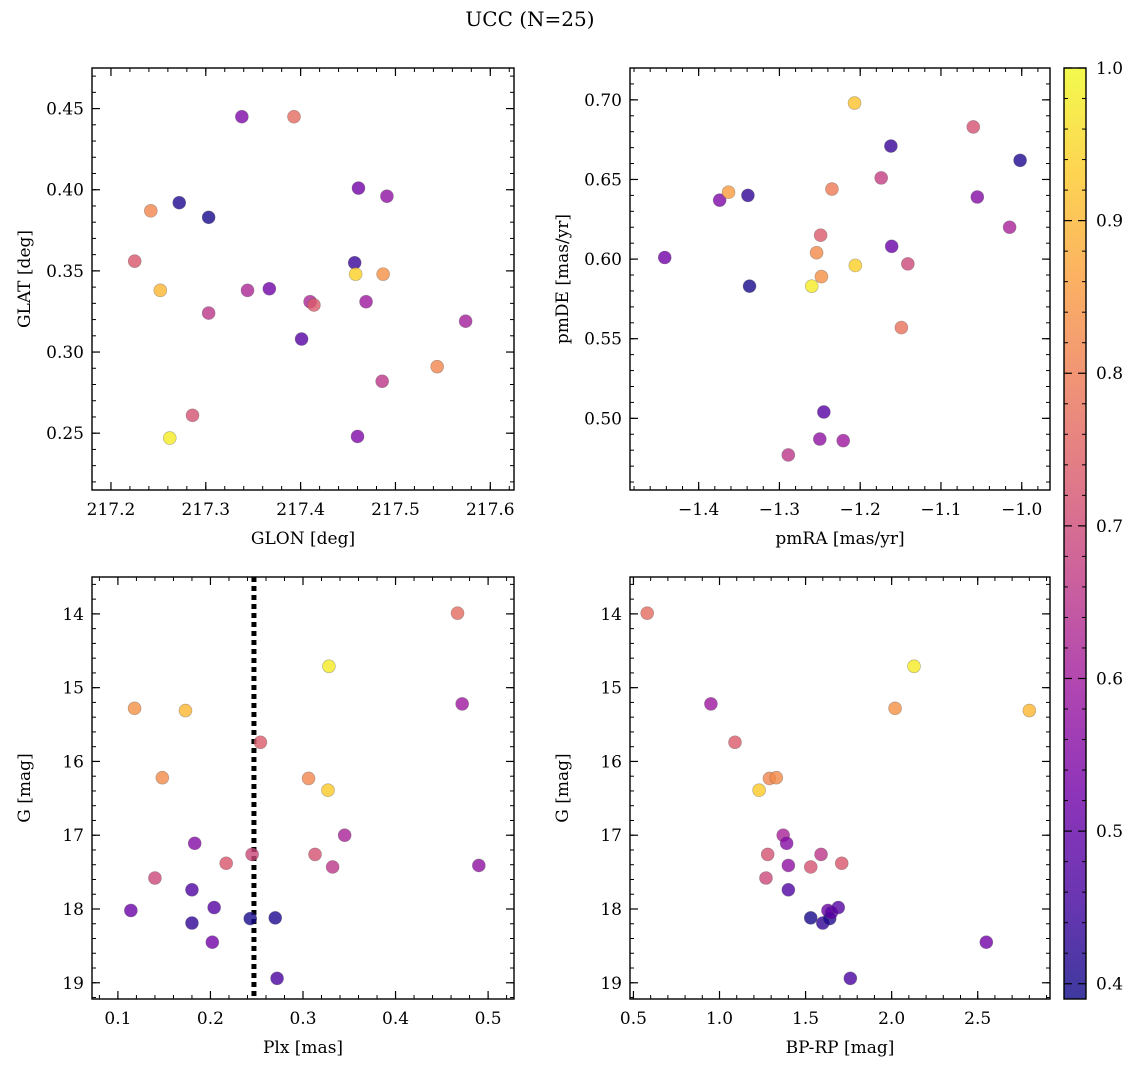 Image resolution: width=1136 pixels, height=1067 pixels. I want to click on y-tick-label: 15, so click(73, 689).